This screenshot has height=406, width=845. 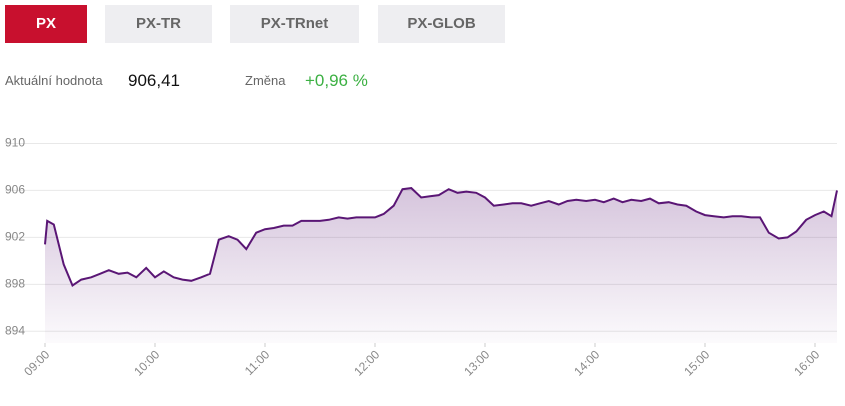 I want to click on change-label: Změna, so click(x=265, y=80).